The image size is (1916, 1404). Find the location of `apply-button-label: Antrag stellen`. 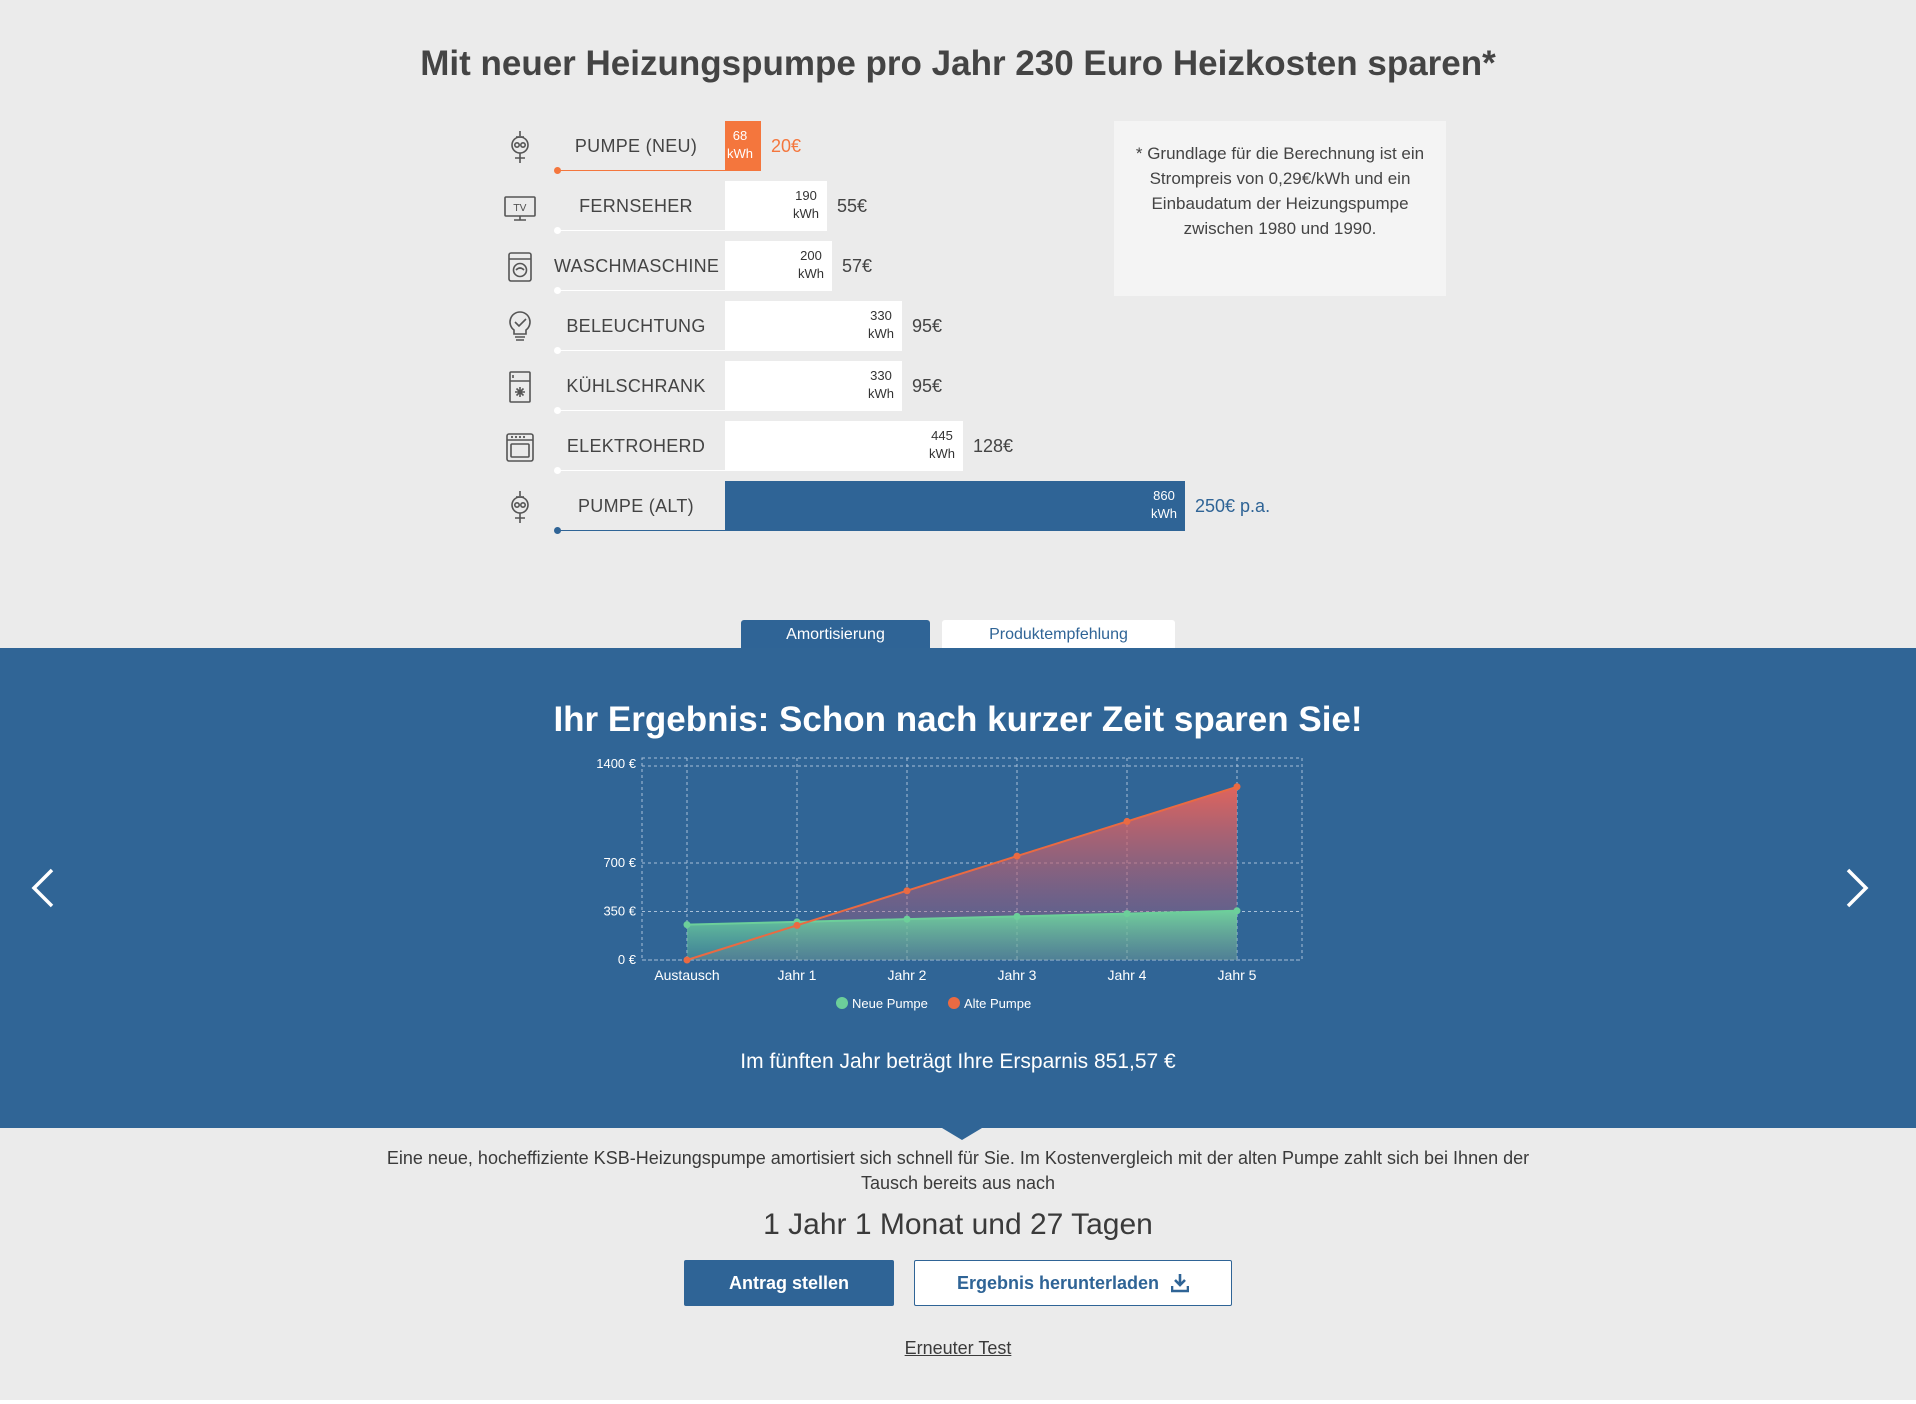

apply-button-label: Antrag stellen is located at coordinates (789, 1282).